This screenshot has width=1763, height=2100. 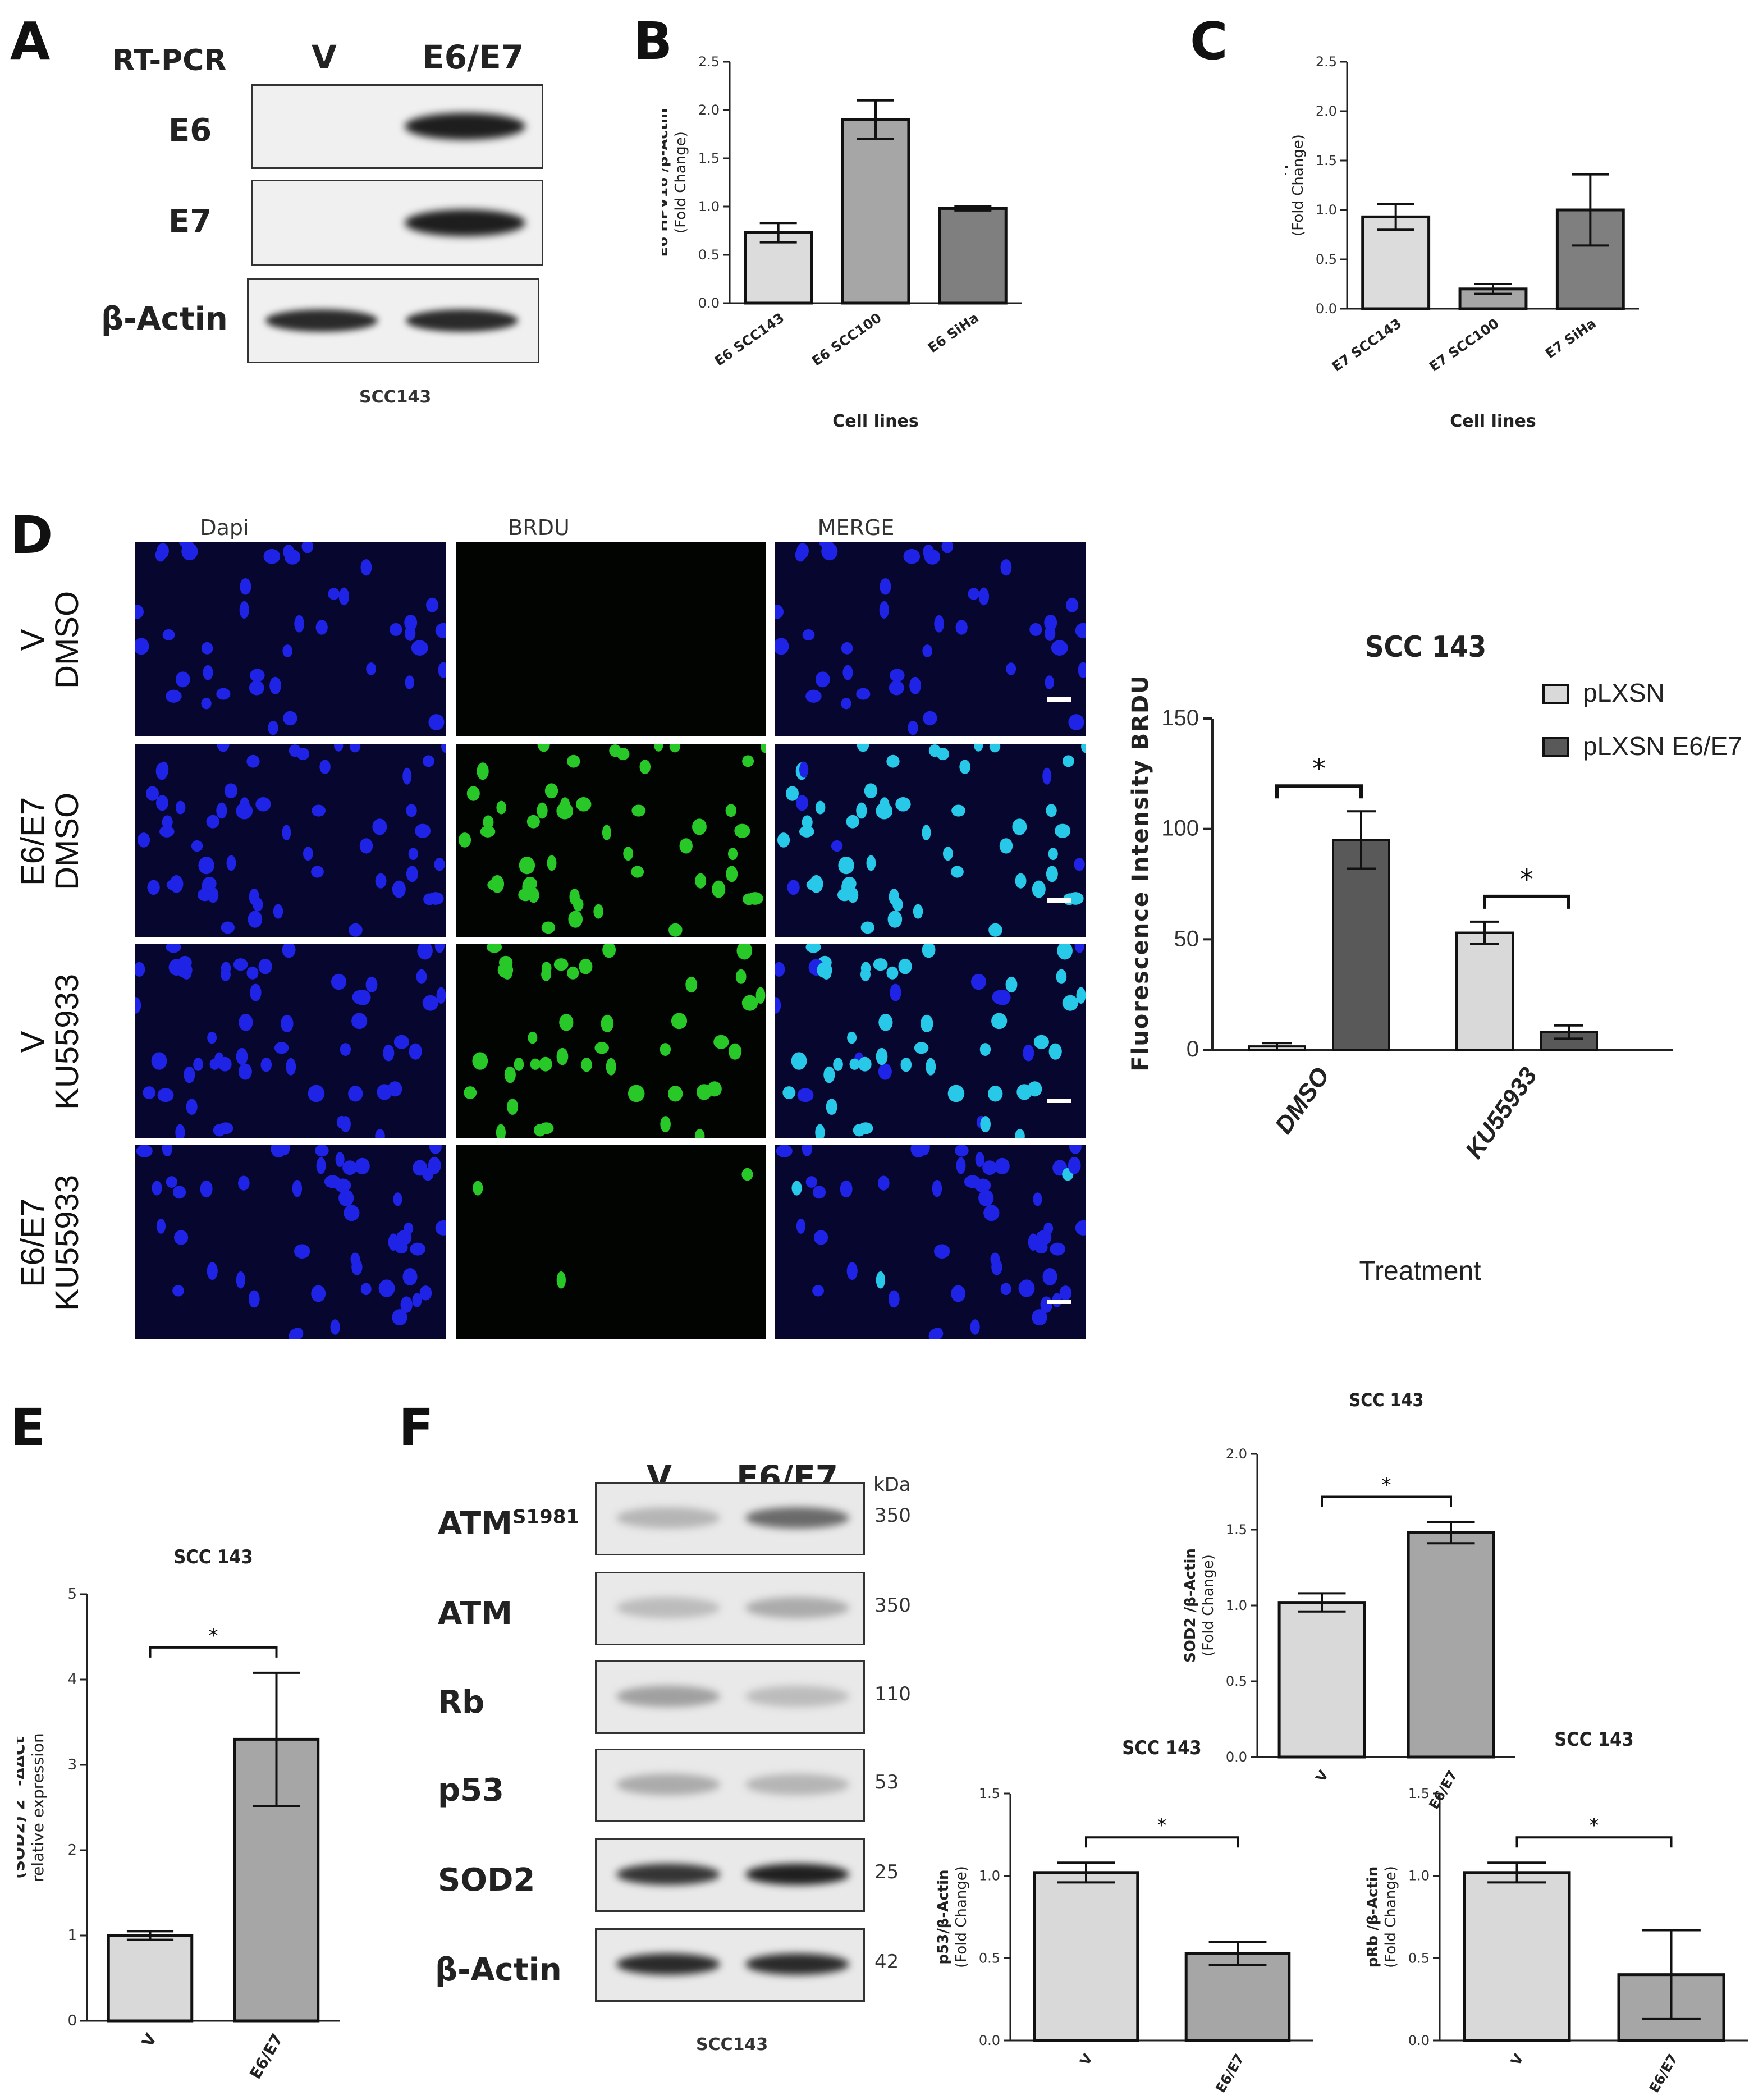 What do you see at coordinates (1237, 1997) in the screenshot?
I see `chart-f-p53-bar` at bounding box center [1237, 1997].